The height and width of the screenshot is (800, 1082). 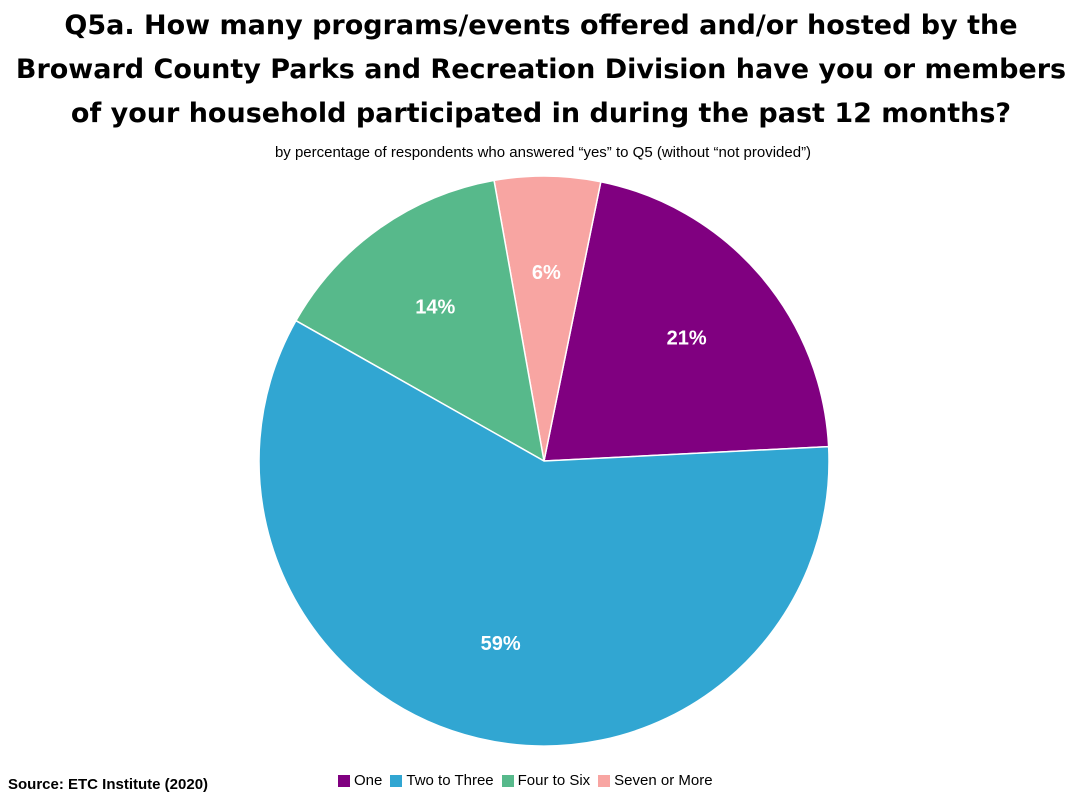 I want to click on legend-label-seven-or-more: Seven or More, so click(x=663, y=780).